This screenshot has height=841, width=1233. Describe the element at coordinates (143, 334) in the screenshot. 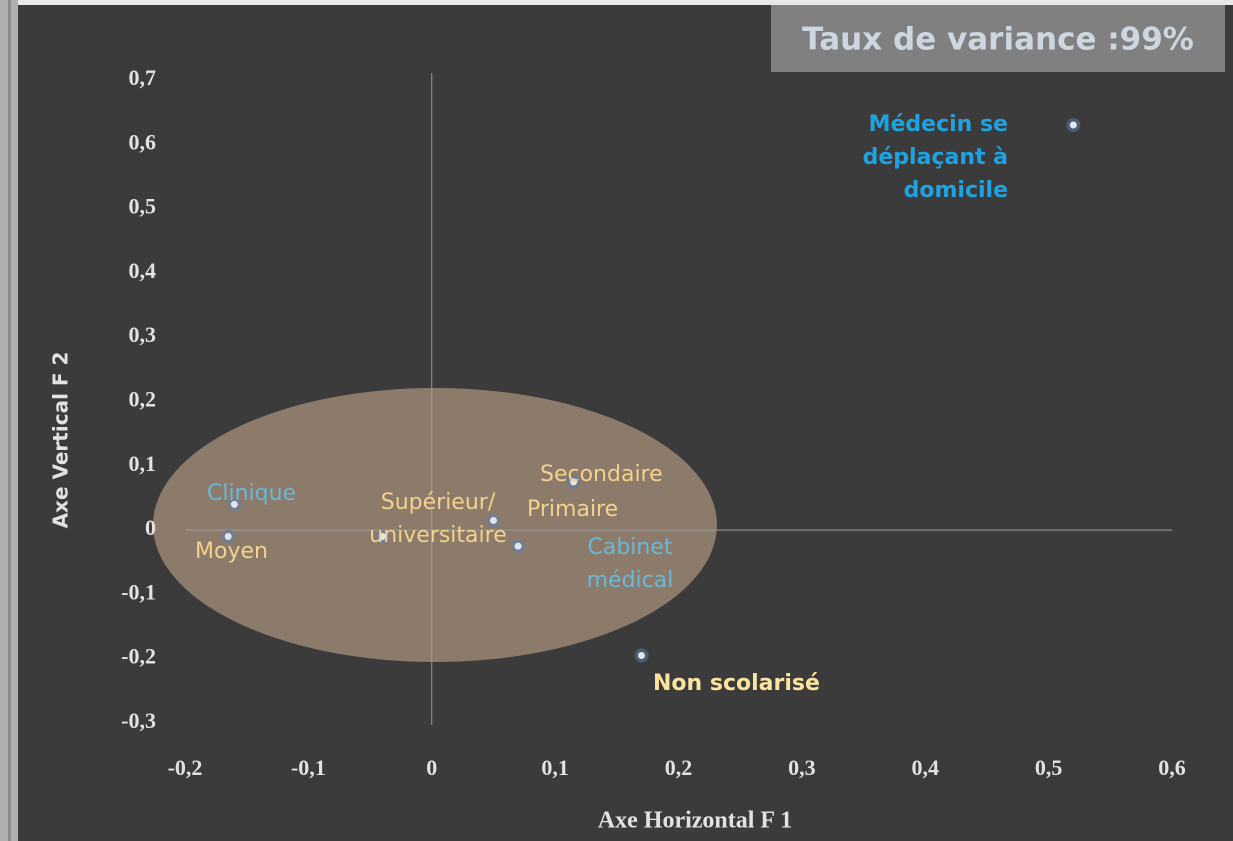

I see `y-tick-label: 0,3` at that location.